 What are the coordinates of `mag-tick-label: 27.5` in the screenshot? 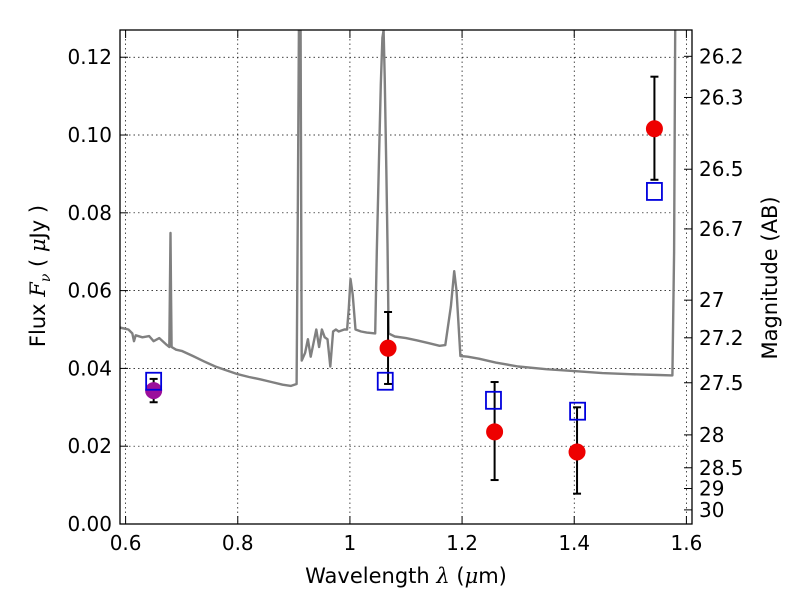 It's located at (721, 383).